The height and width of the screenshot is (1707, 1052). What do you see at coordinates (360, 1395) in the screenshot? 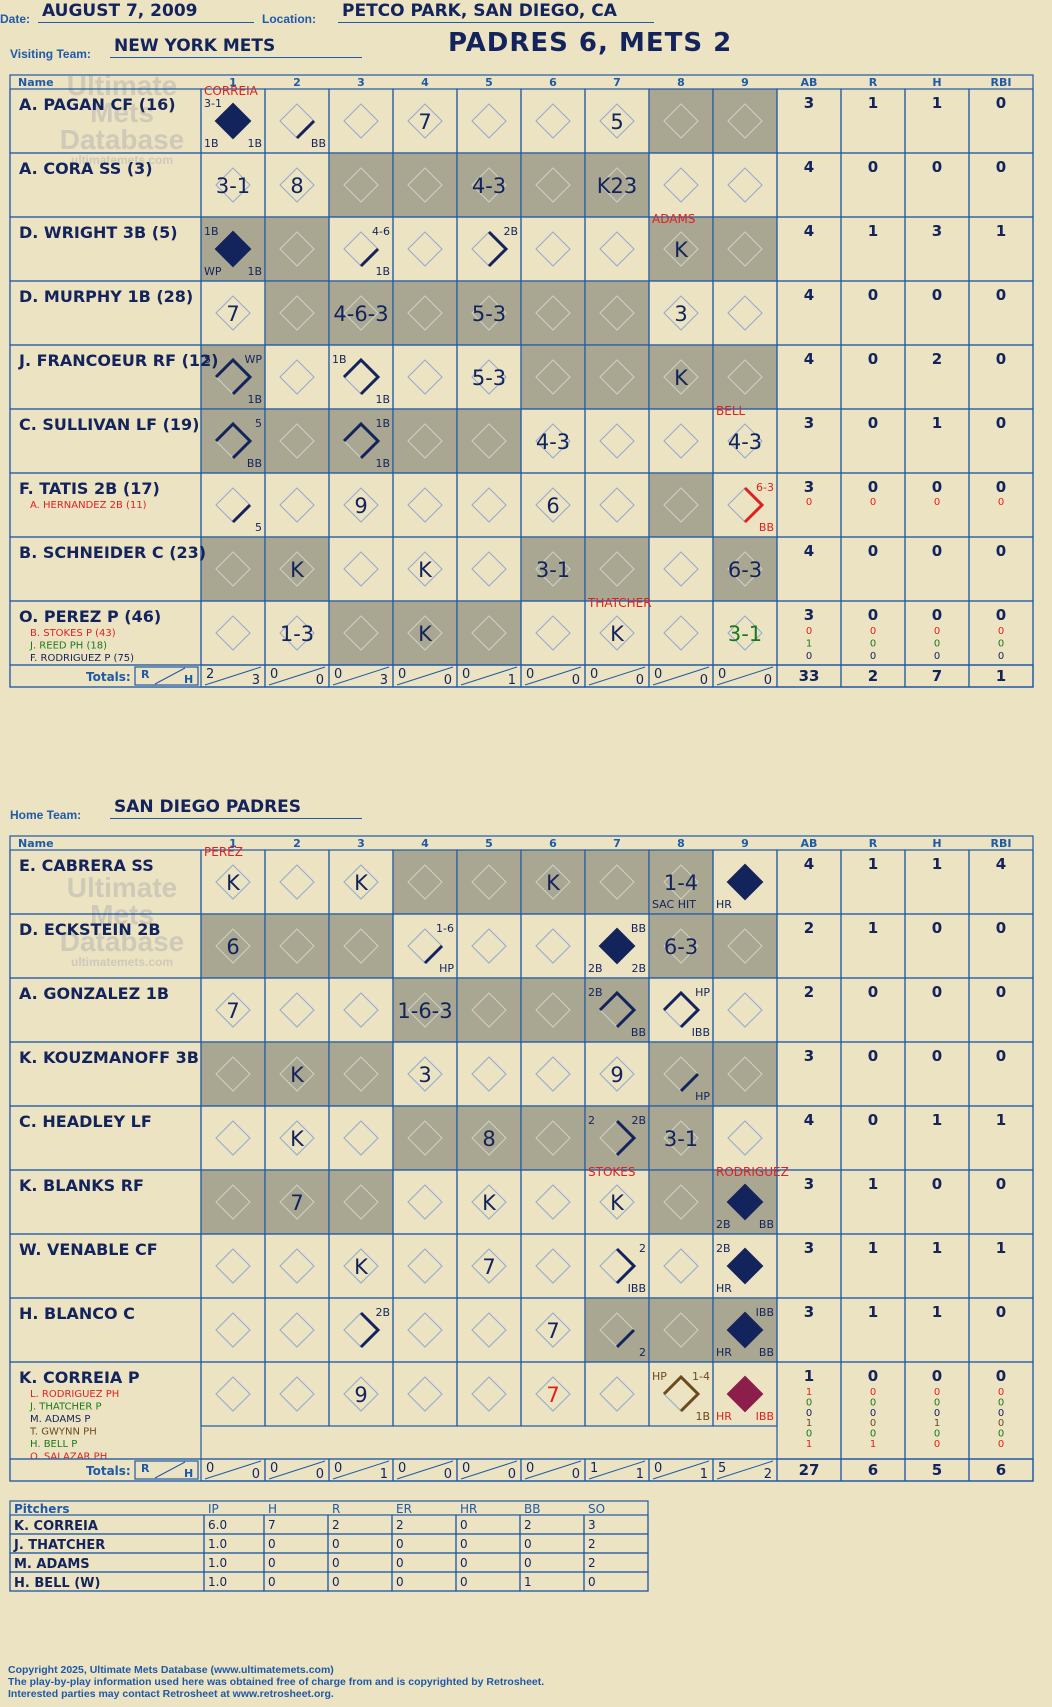
I see `play-result: 9` at bounding box center [360, 1395].